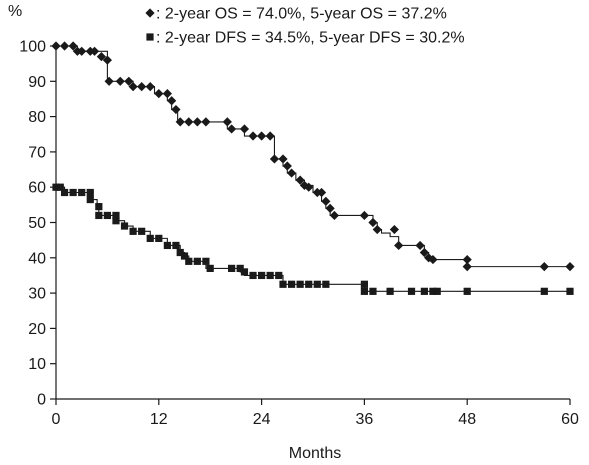 This screenshot has width=589, height=465. Describe the element at coordinates (570, 419) in the screenshot. I see `x-tick-label: 60` at that location.